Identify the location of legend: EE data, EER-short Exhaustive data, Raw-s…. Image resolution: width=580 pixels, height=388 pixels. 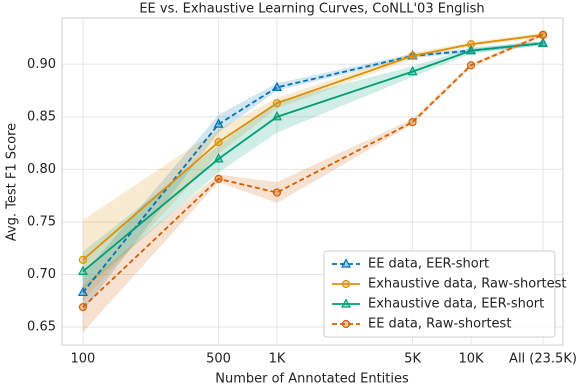
(445, 294).